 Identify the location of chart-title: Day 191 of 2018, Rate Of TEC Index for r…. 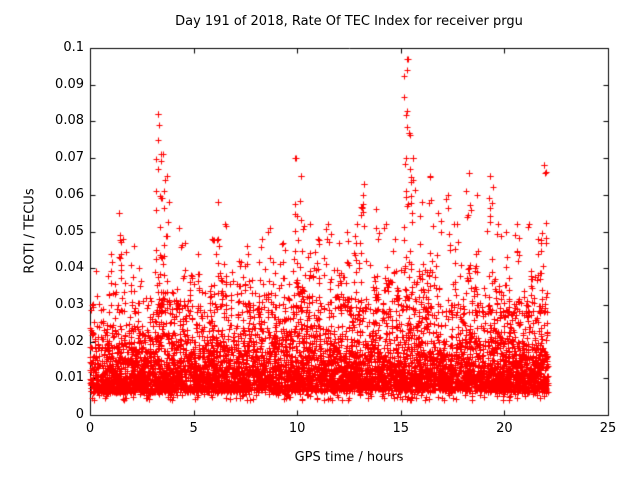
(349, 21).